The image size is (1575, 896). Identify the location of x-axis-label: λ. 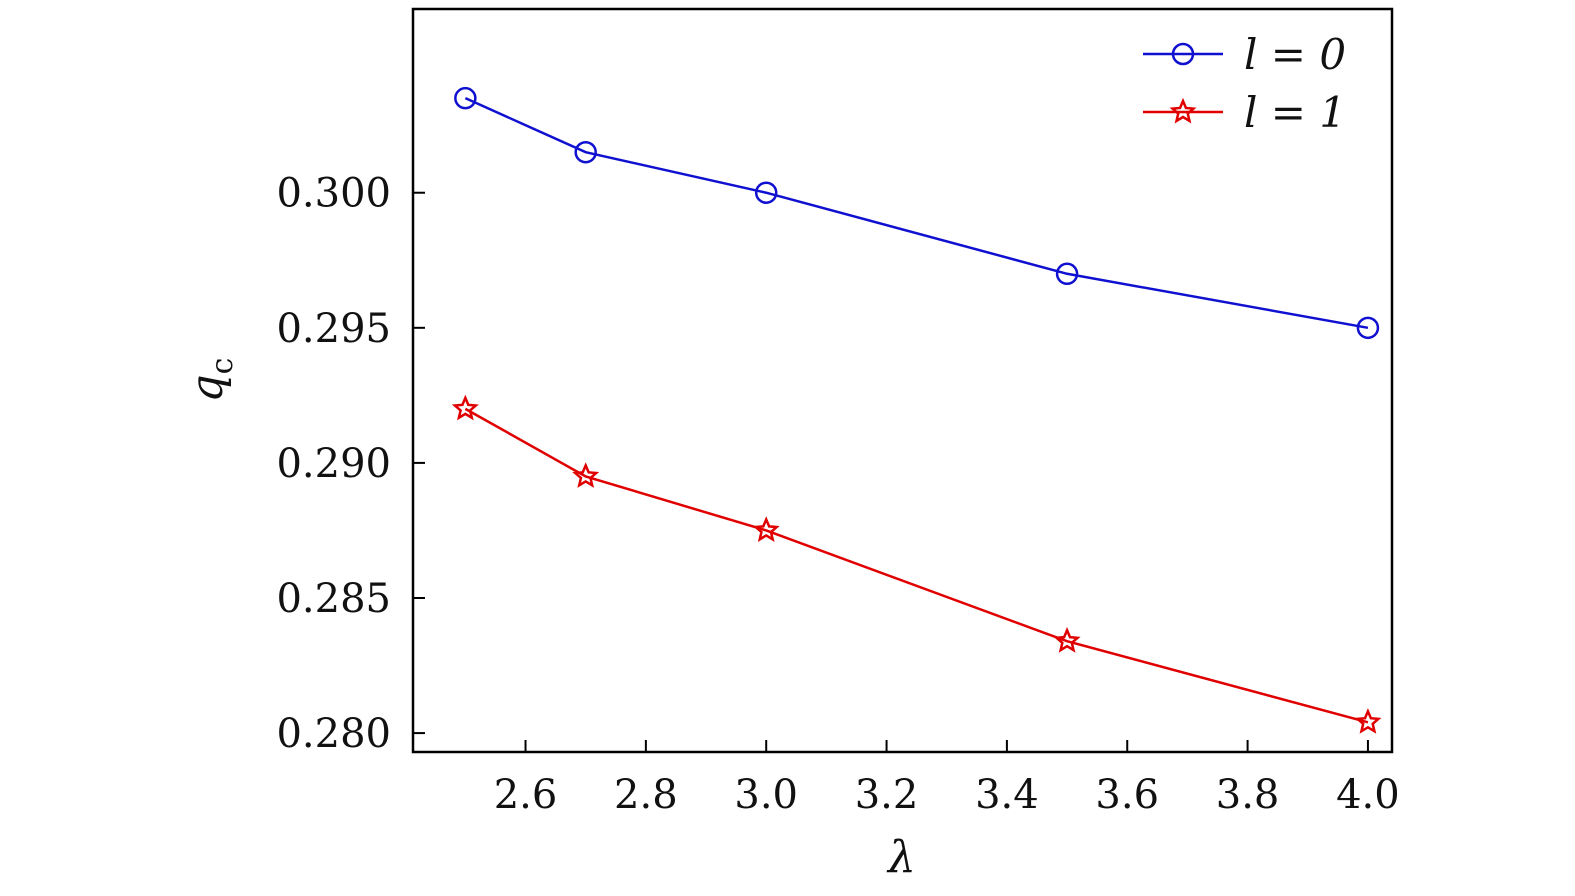
(901, 857).